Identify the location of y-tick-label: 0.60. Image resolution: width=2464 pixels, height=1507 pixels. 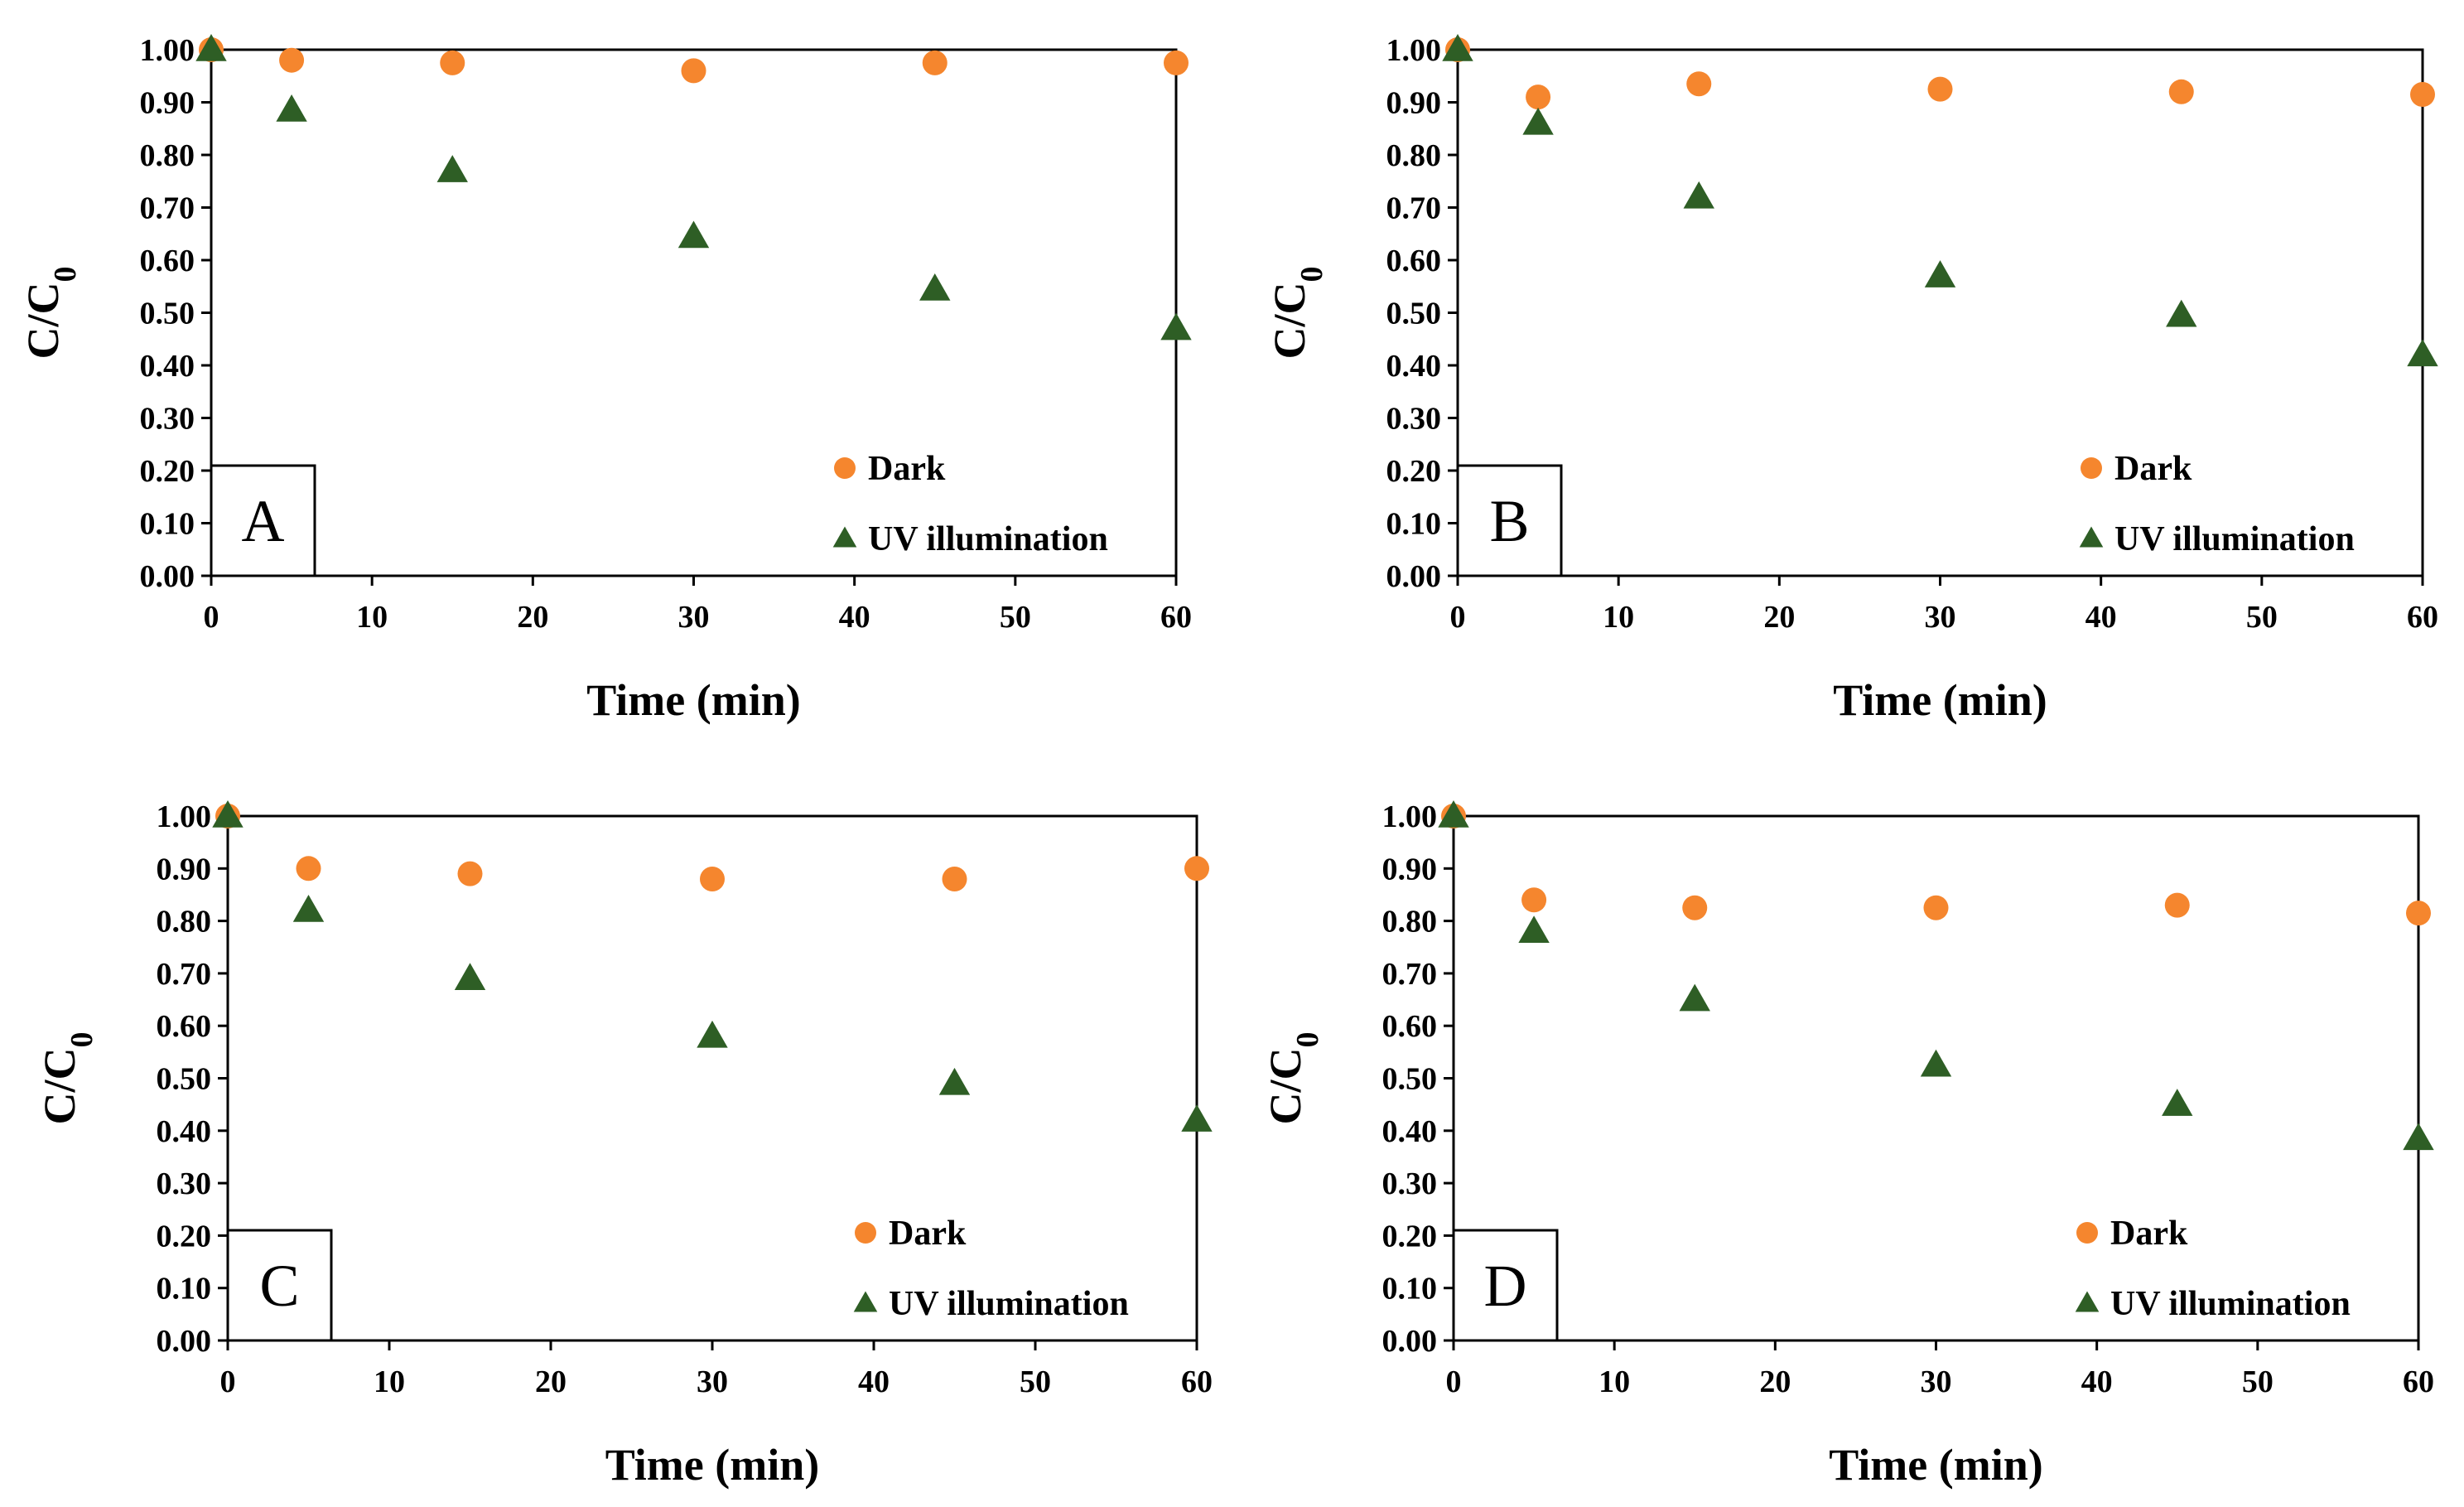
(167, 261).